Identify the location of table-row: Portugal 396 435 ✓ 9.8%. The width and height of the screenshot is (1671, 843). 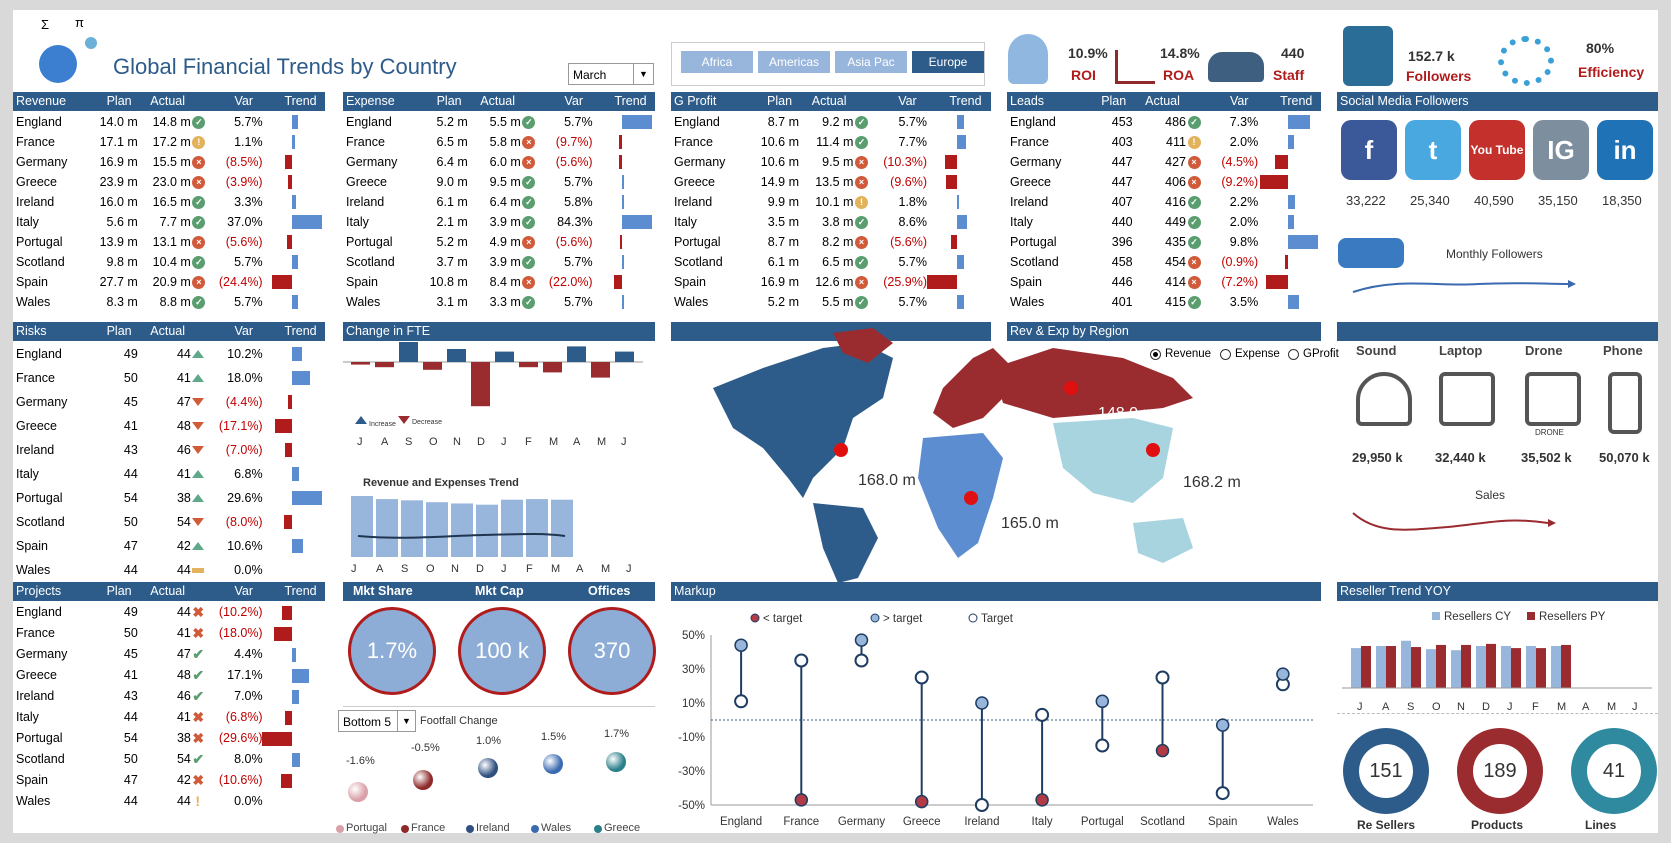
(1164, 242).